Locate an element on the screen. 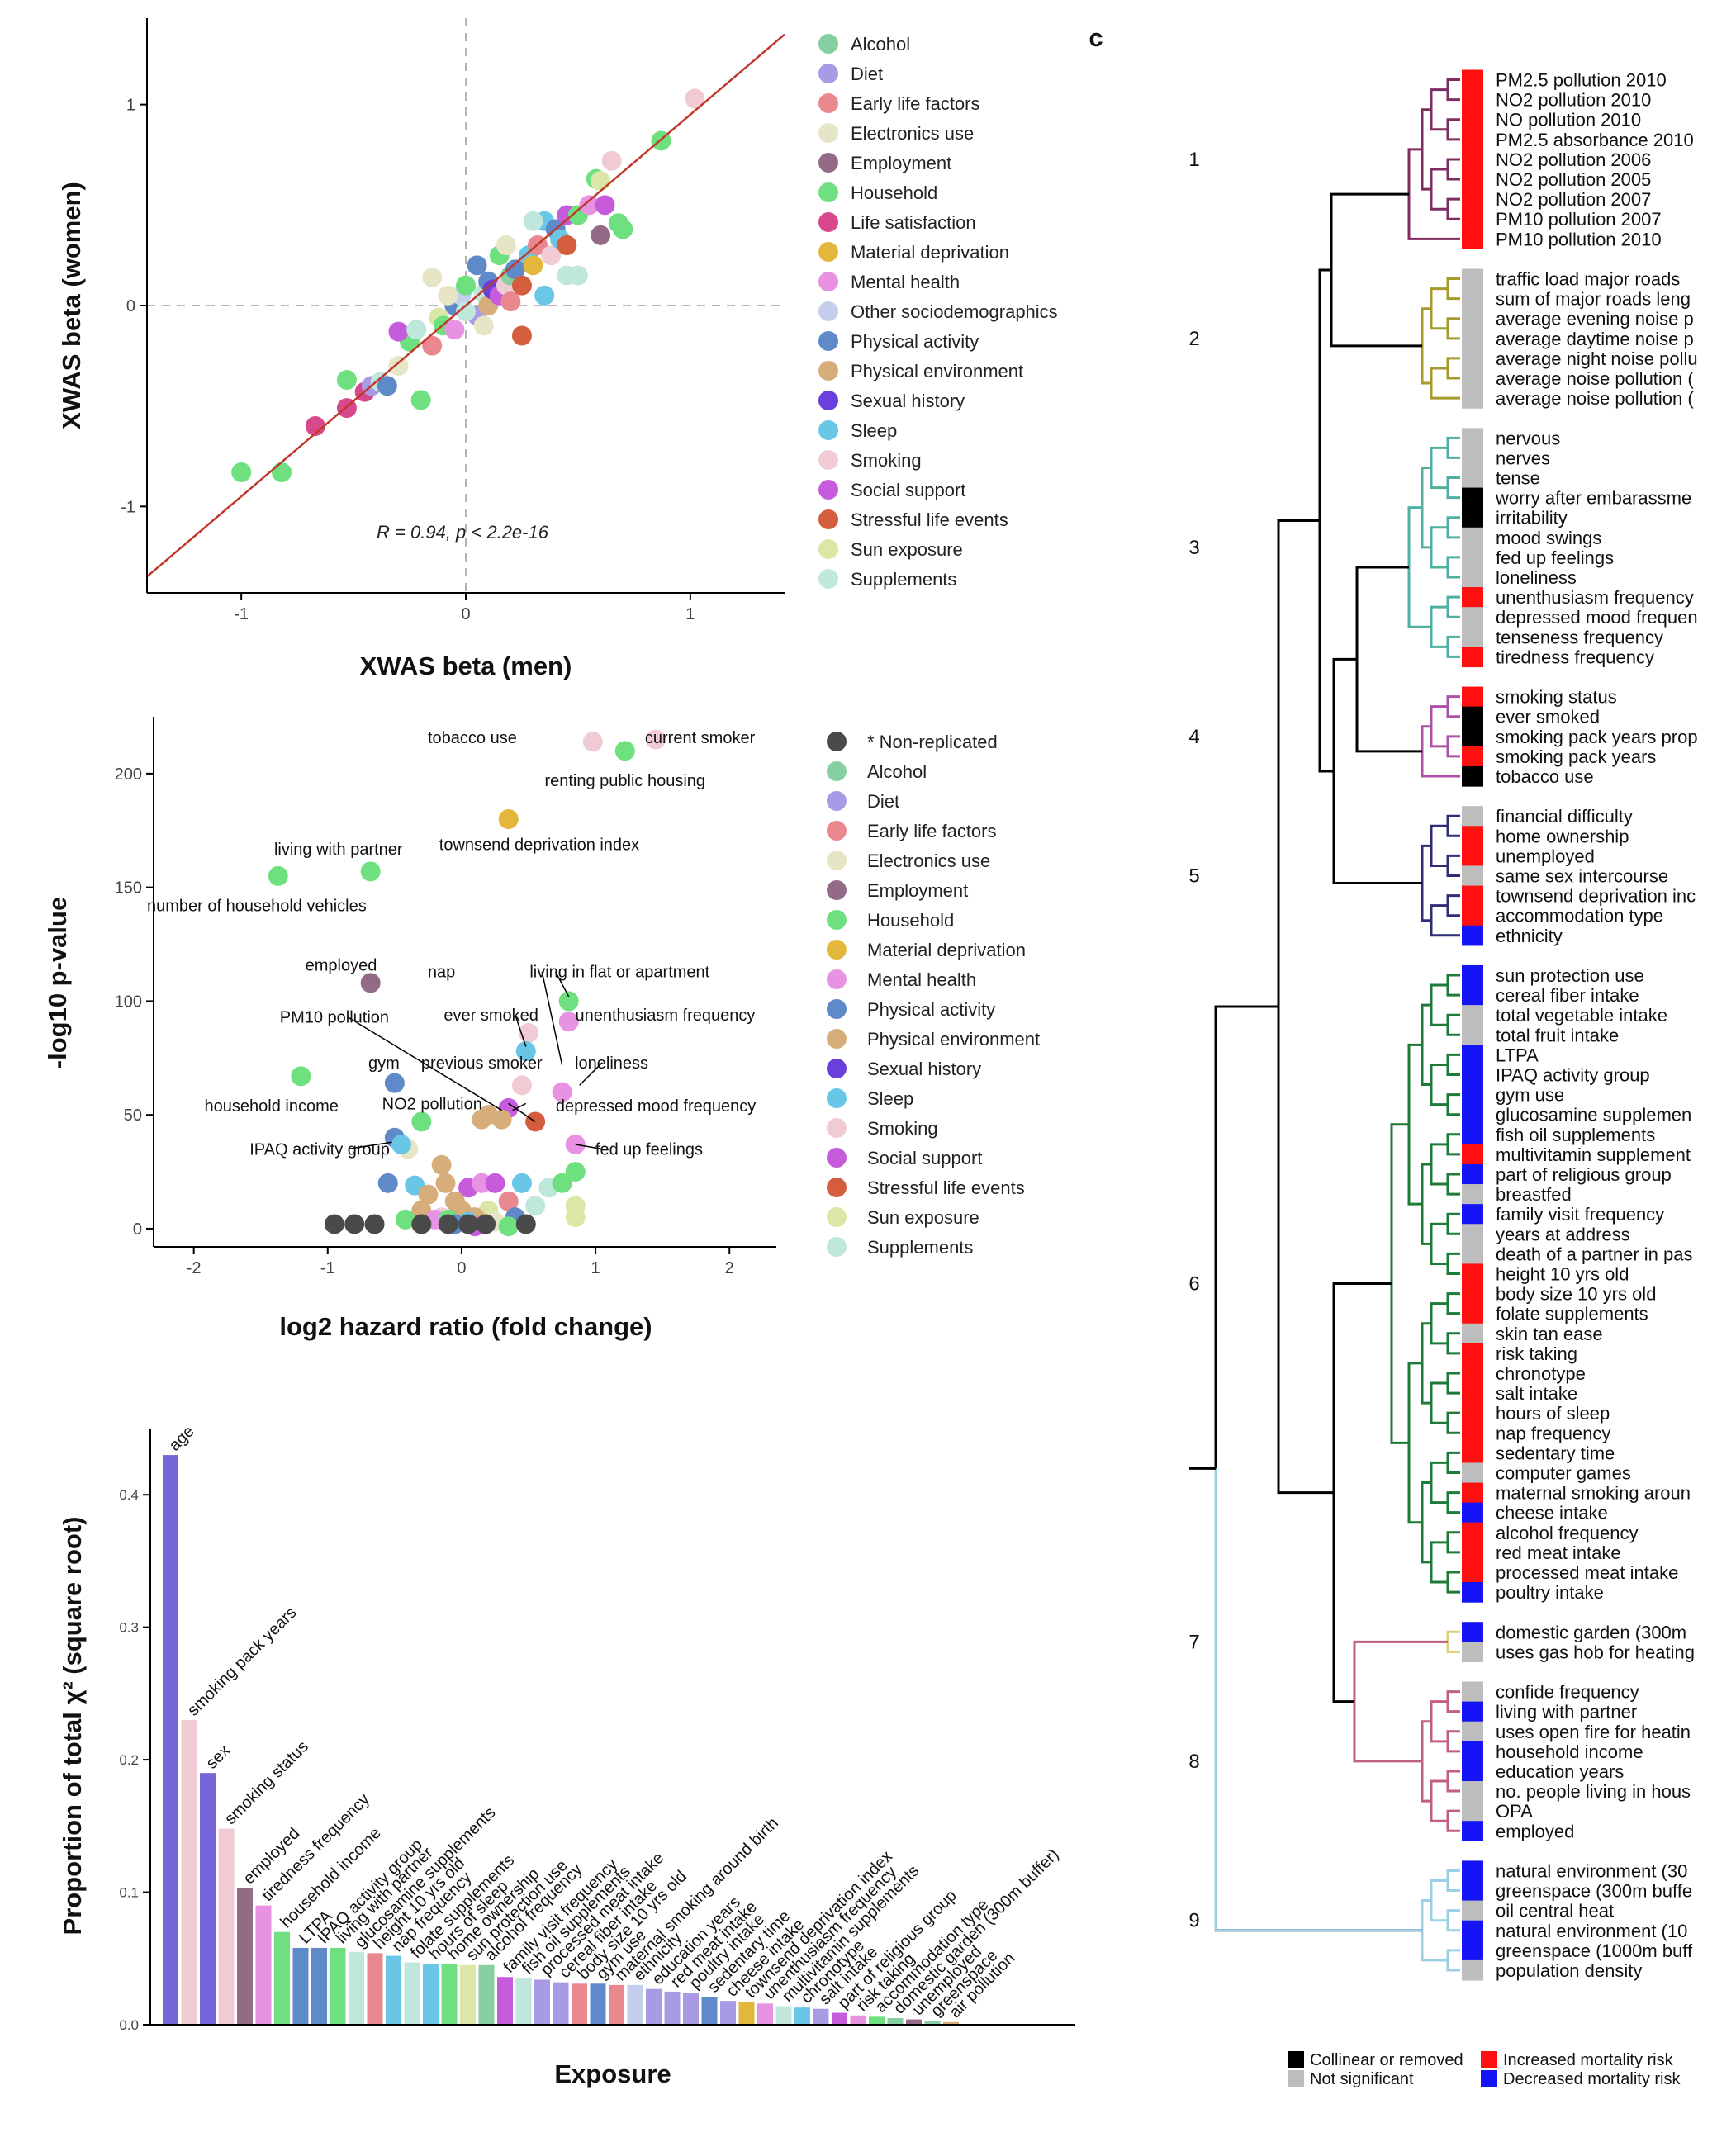 Image resolution: width=1717 pixels, height=2156 pixels. leaf-label: natural environment (10 is located at coordinates (1591, 1931).